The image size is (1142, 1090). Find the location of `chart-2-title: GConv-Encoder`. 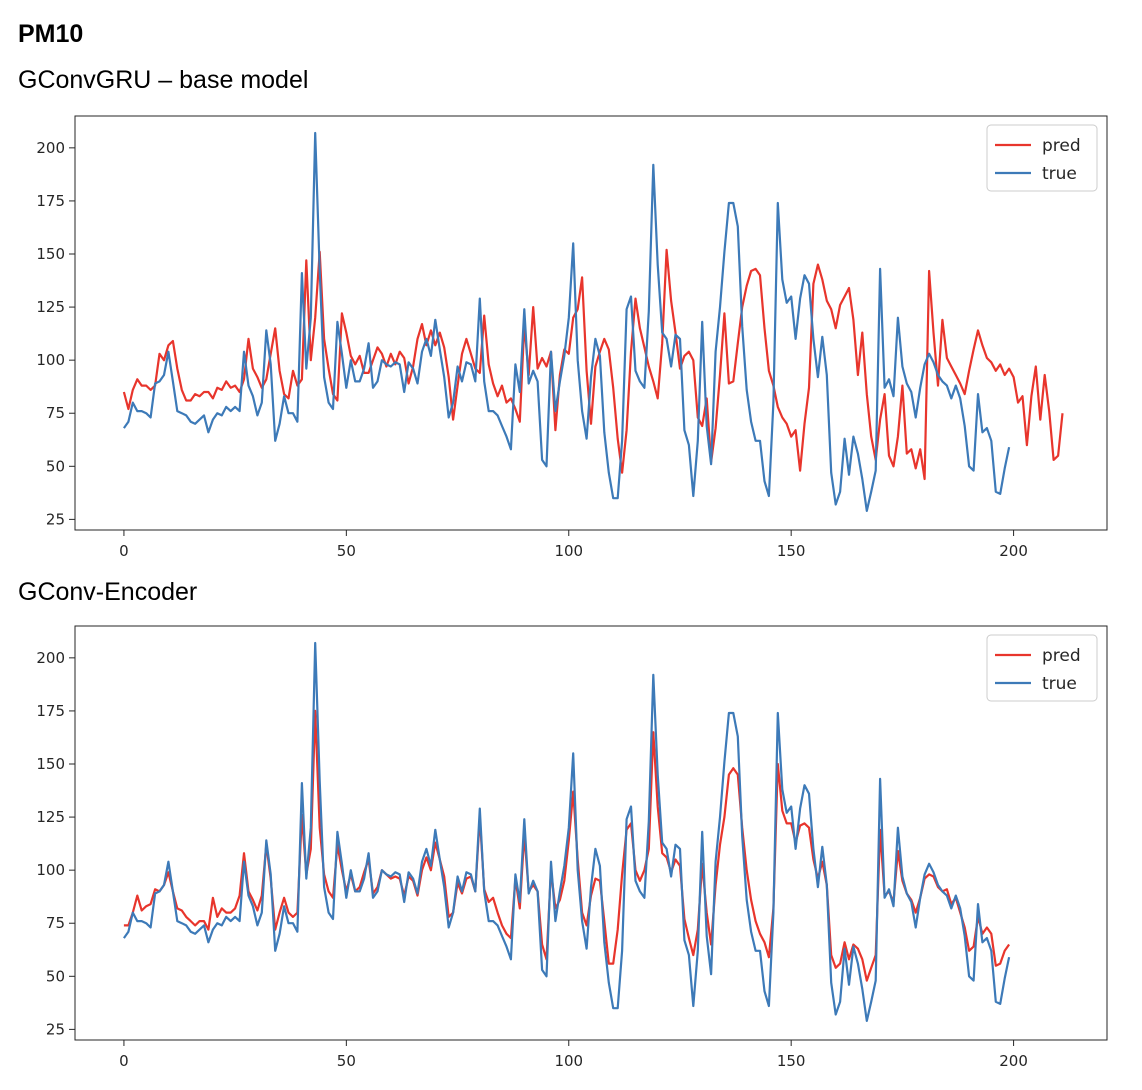

chart-2-title: GConv-Encoder is located at coordinates (108, 592).